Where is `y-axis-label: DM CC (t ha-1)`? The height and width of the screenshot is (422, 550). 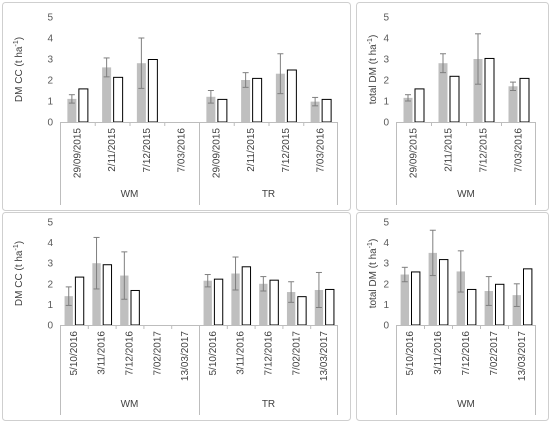
y-axis-label: DM CC (t ha-1) is located at coordinates (19, 273).